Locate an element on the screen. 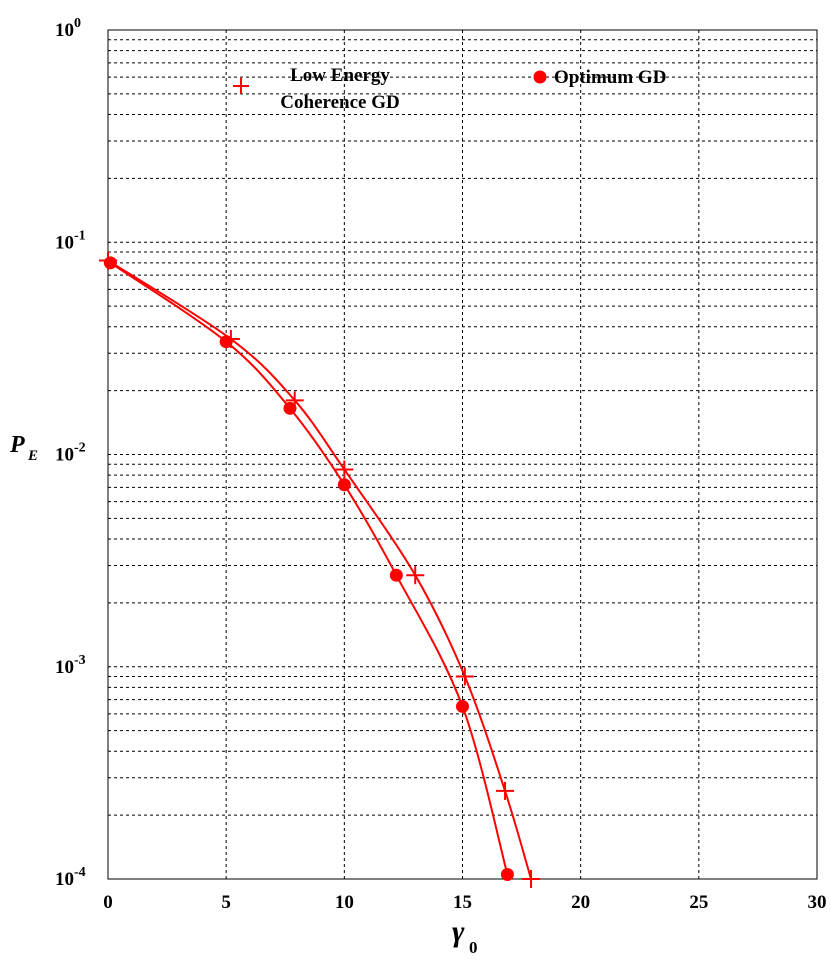 The width and height of the screenshot is (831, 960). legend-label-optimum-gd: Optimum GD is located at coordinates (610, 77).